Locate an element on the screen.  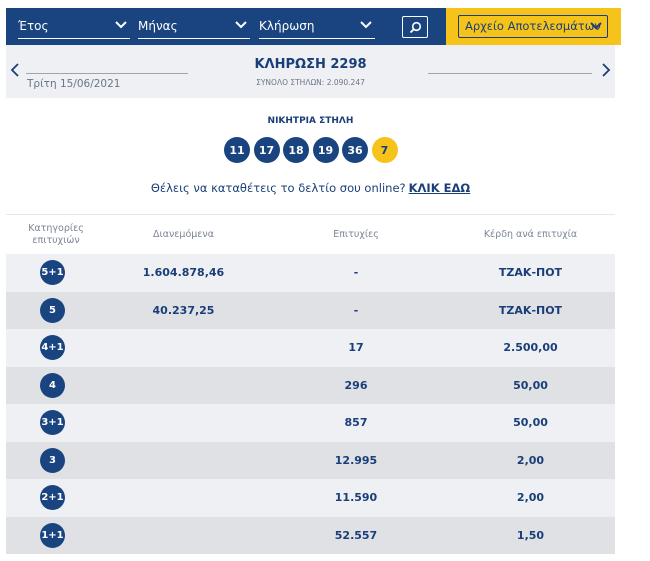
winners-count: 12.995 is located at coordinates (356, 460).